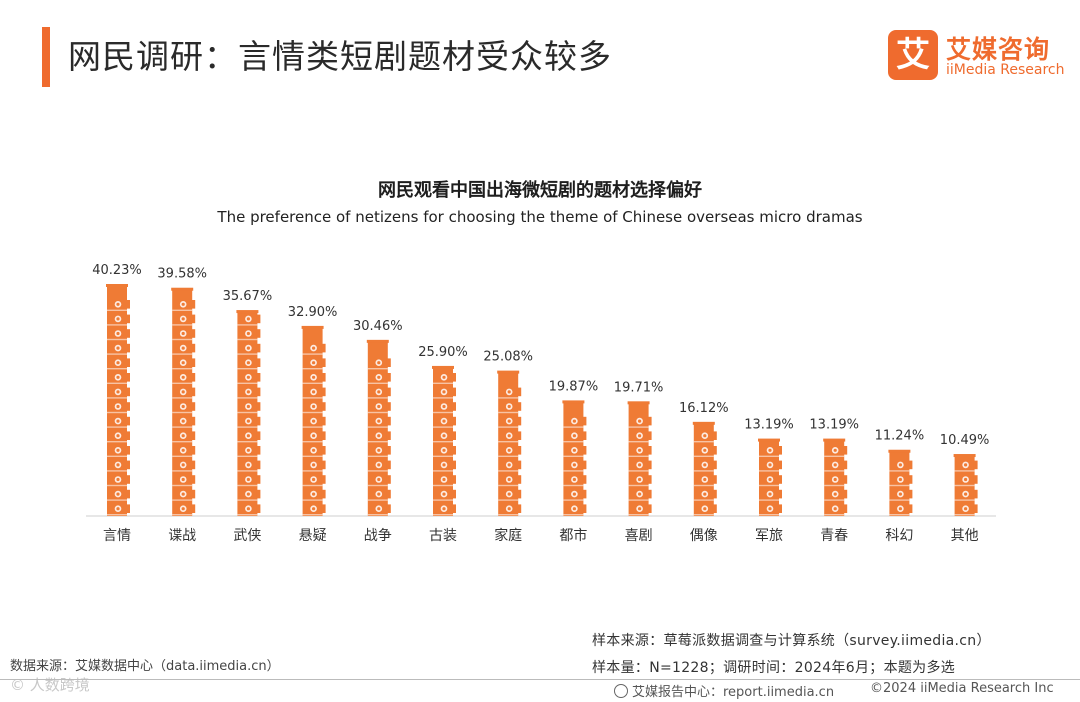  I want to click on category-label: 言情, so click(117, 536).